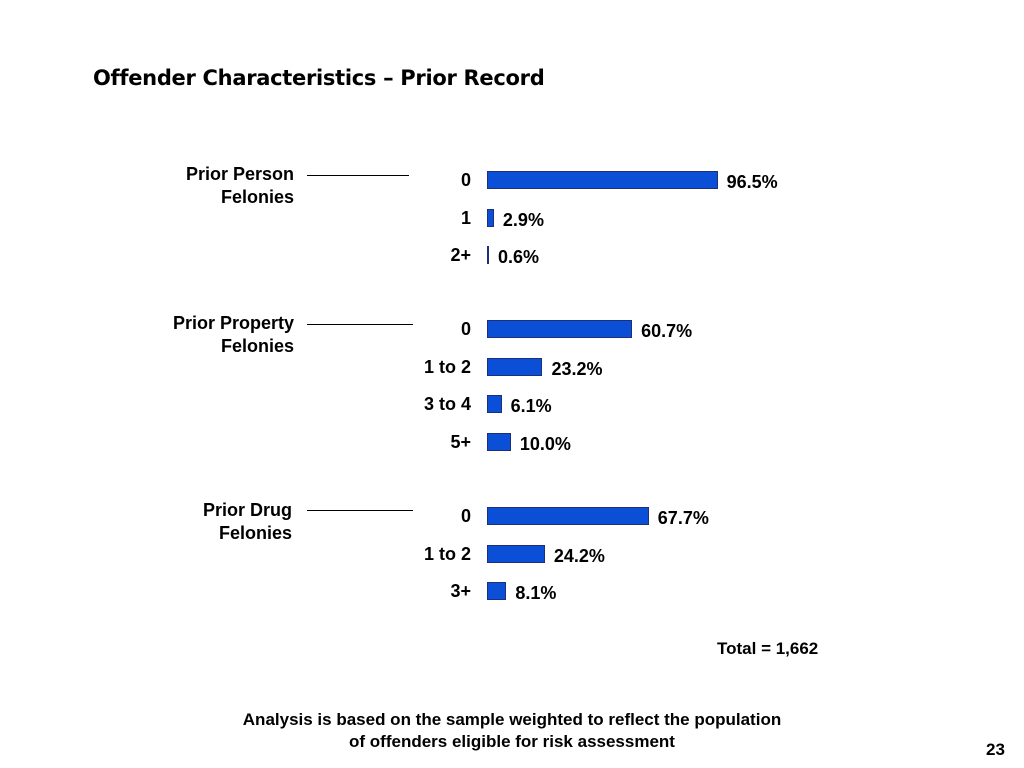 This screenshot has height=768, width=1024. I want to click on category-label: 3 to 4, so click(447, 404).